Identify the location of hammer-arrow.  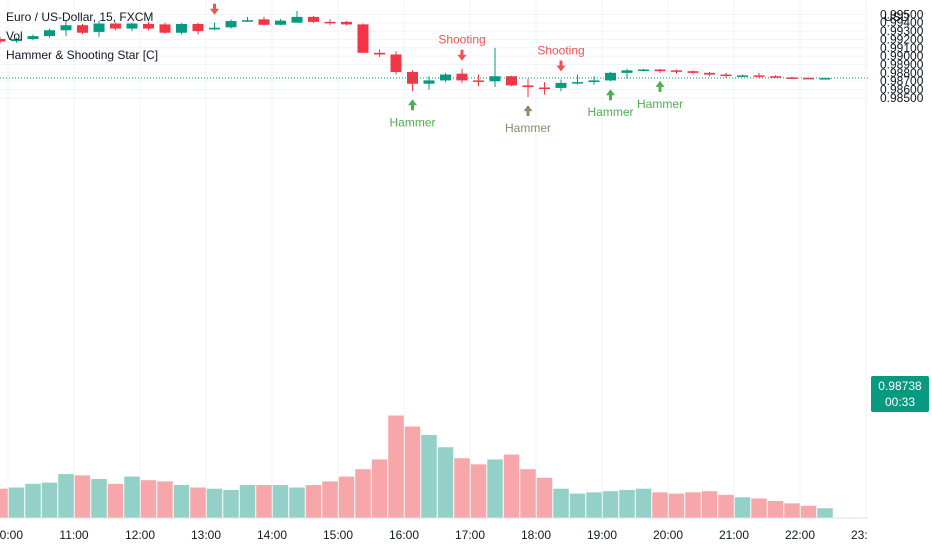
(412, 105).